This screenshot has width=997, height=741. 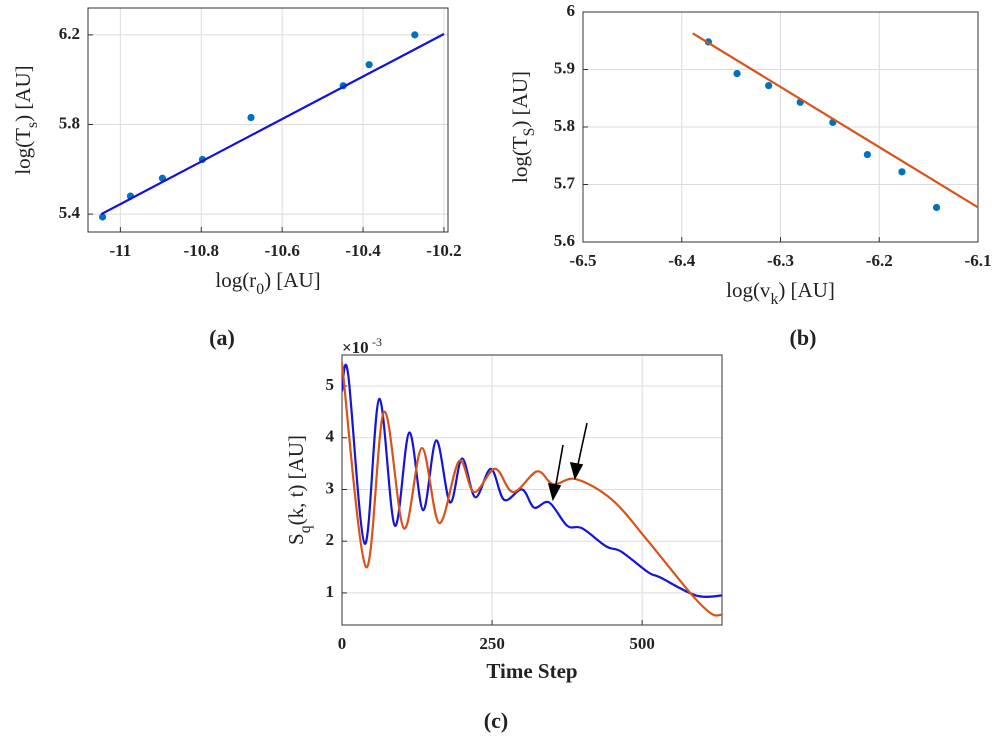 What do you see at coordinates (780, 260) in the screenshot?
I see `x-tick-label: -6.3` at bounding box center [780, 260].